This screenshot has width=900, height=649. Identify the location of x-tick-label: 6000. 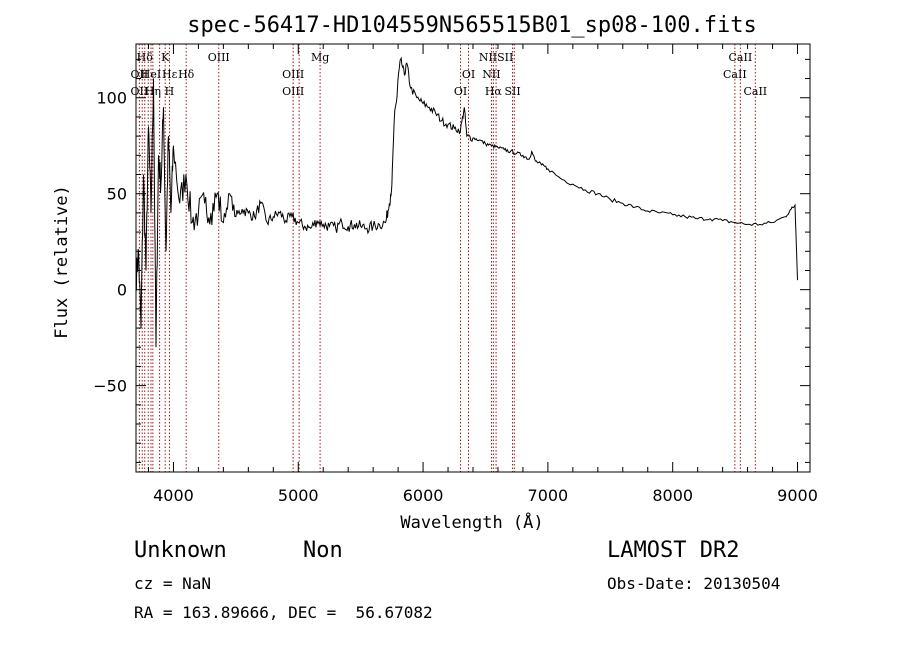
(423, 495).